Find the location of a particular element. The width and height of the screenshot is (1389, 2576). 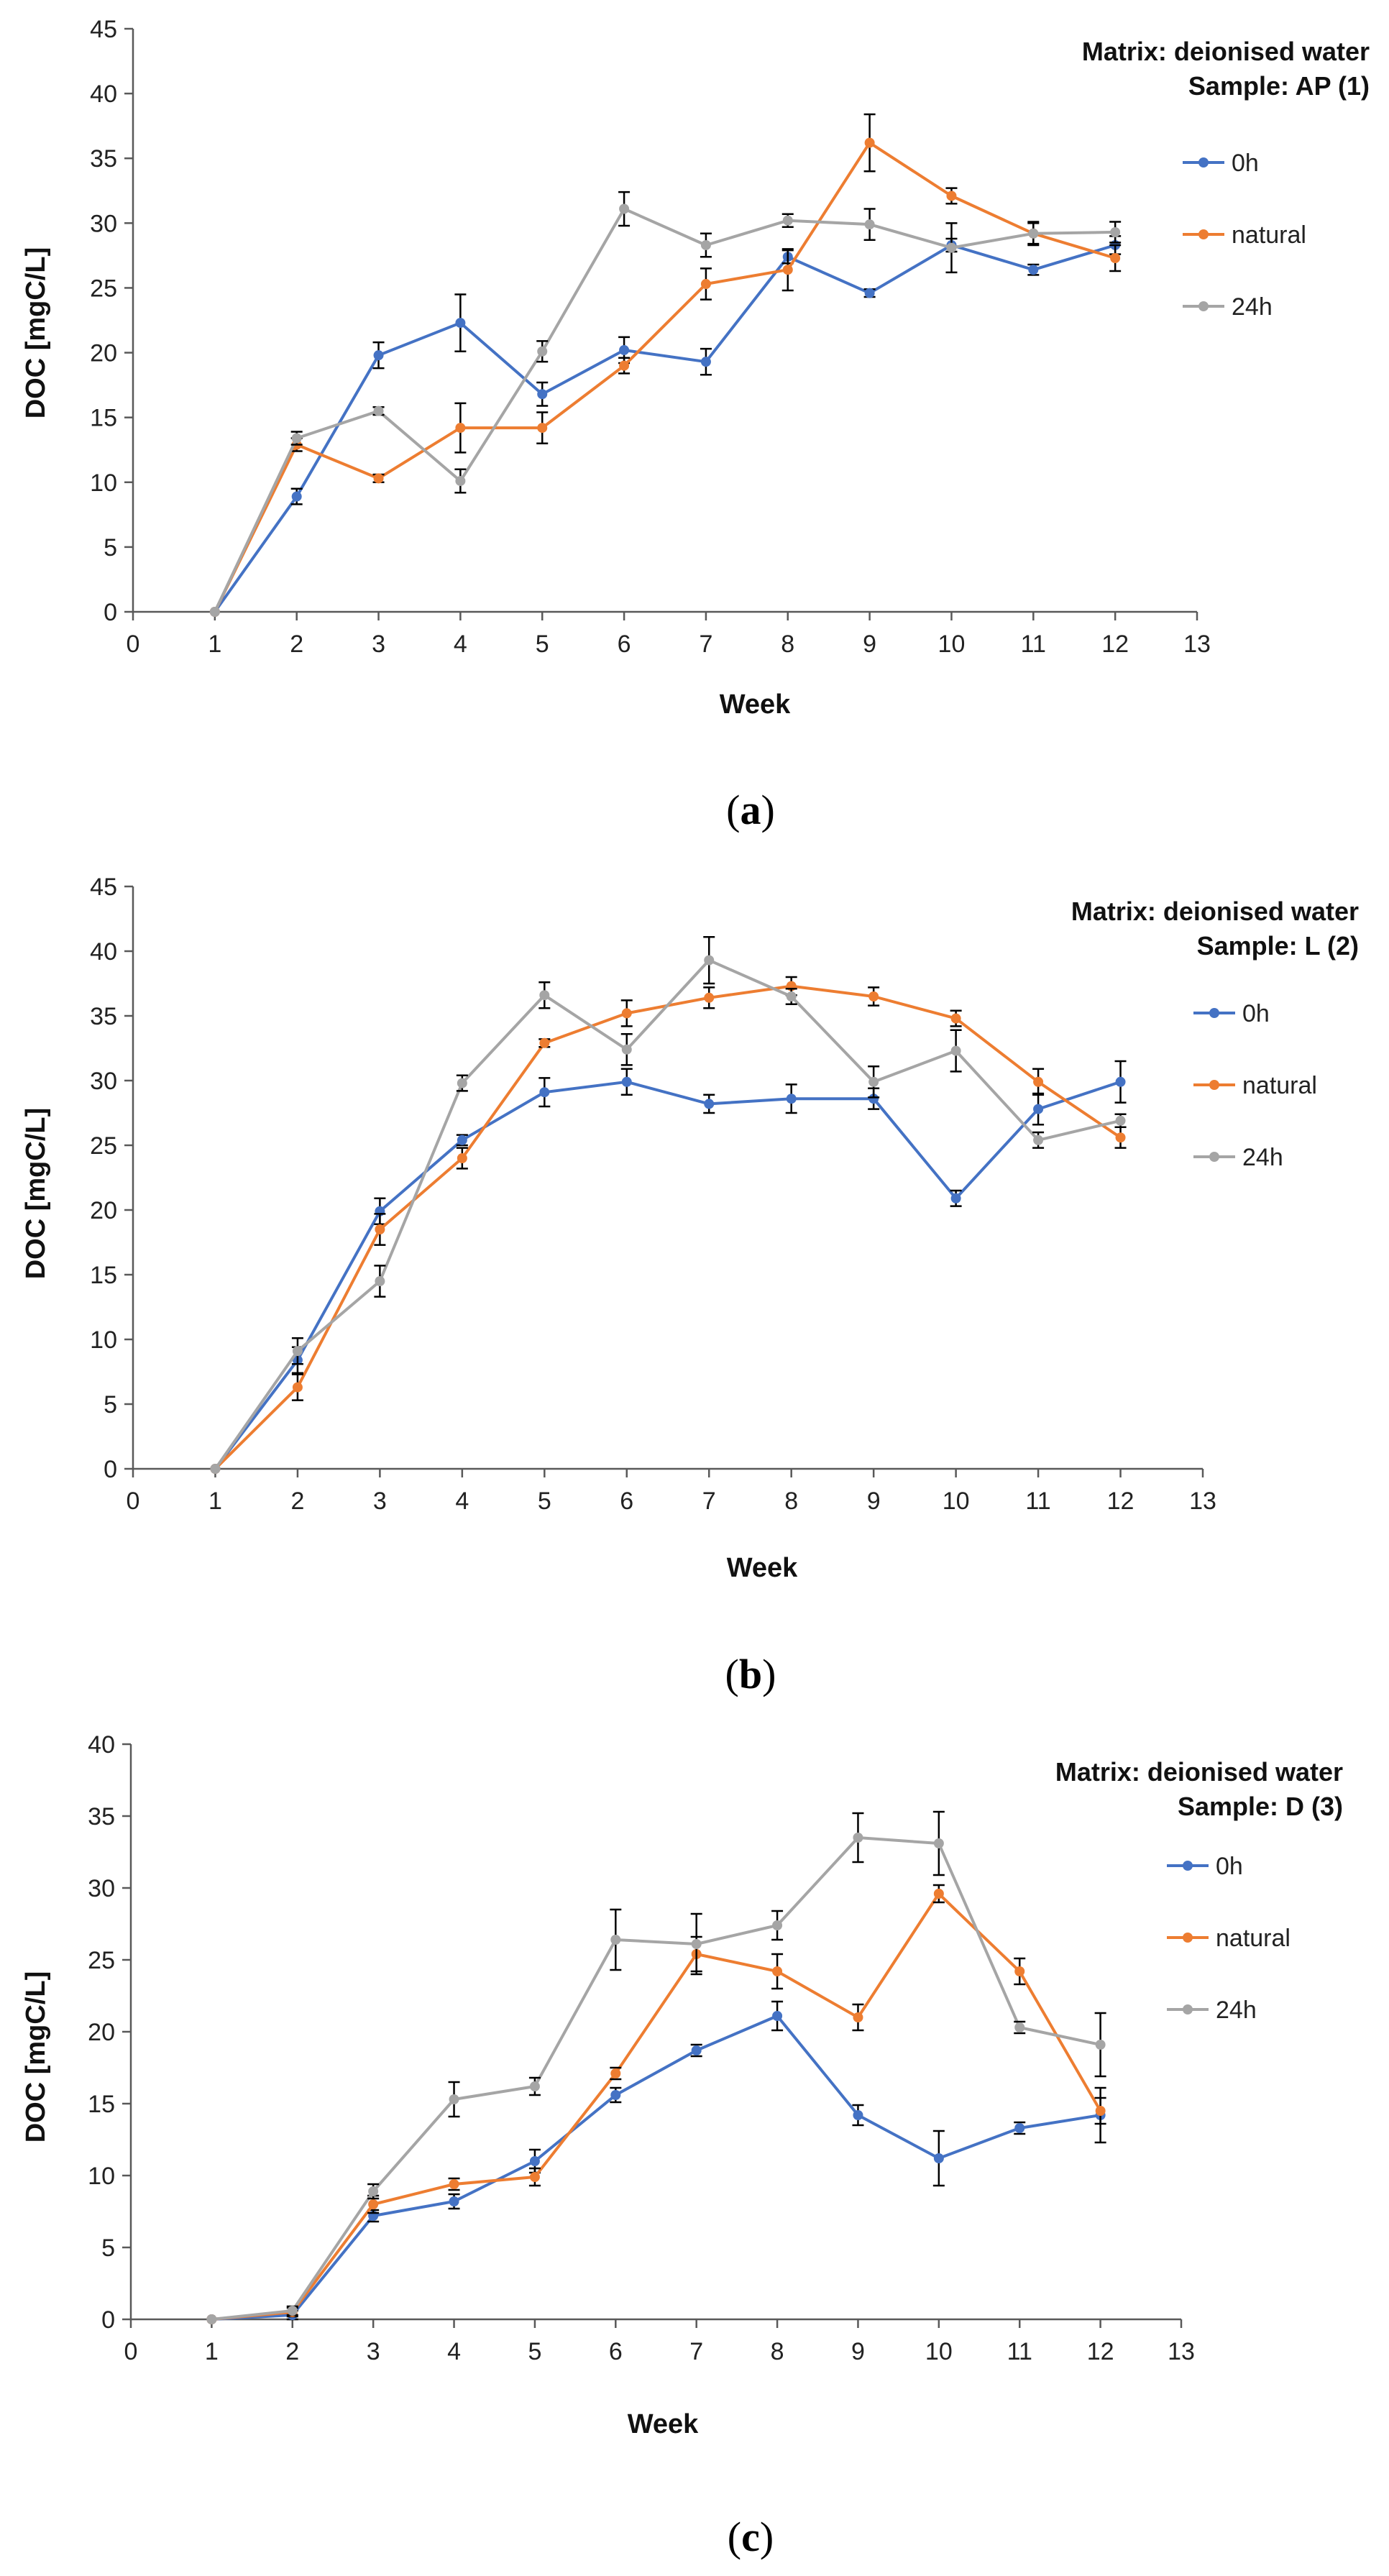

y-tick-label: 30 is located at coordinates (104, 1081).